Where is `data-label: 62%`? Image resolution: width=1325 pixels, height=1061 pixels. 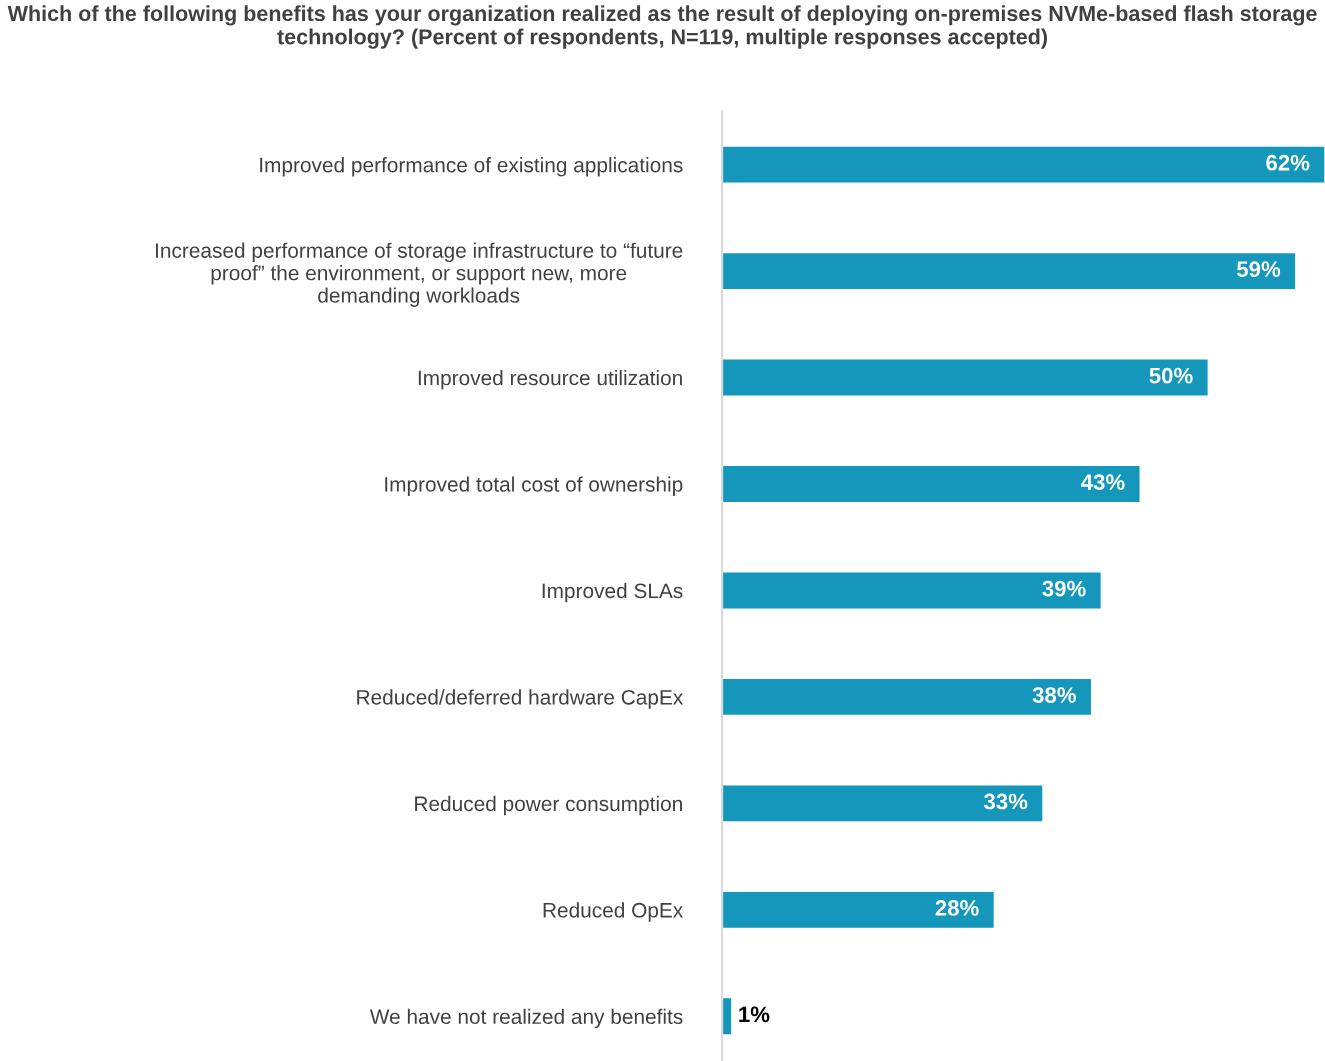
data-label: 62% is located at coordinates (1288, 162).